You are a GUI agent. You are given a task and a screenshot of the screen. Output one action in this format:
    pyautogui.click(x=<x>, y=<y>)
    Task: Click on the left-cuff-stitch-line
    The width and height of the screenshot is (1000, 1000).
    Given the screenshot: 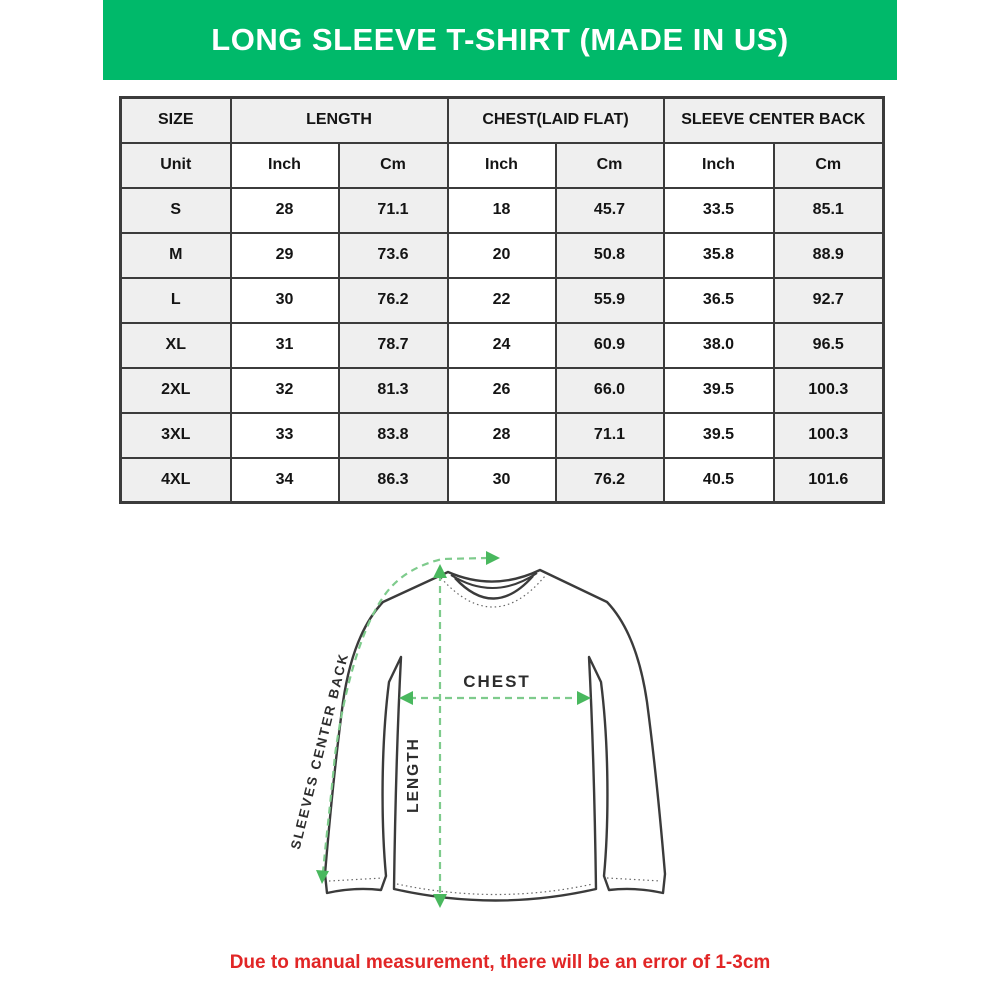 What is the action you would take?
    pyautogui.click(x=356, y=879)
    